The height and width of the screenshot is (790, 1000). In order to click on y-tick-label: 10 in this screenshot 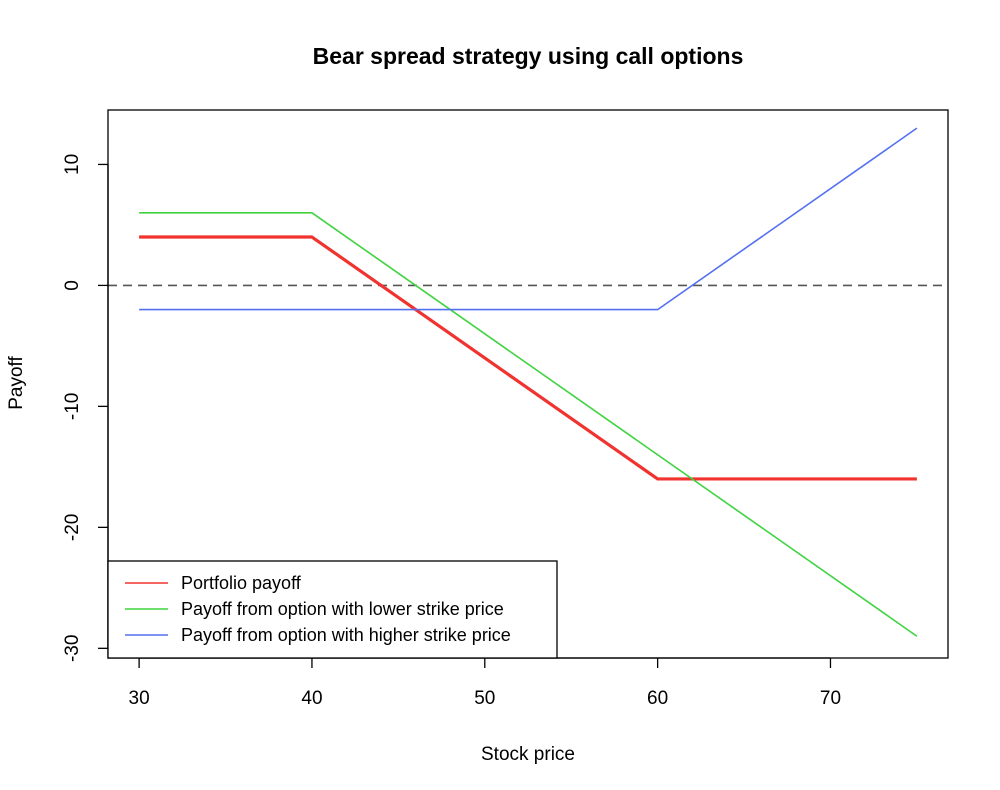, I will do `click(72, 164)`.